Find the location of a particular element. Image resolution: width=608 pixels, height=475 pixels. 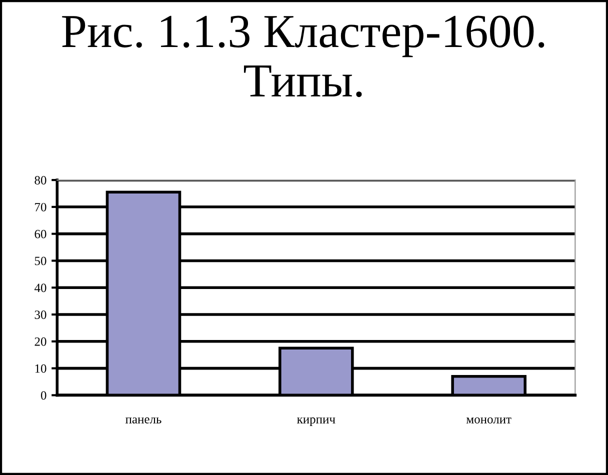

chart-title: Рис. 1.1.3 Кластер-1600. Типы. is located at coordinates (303, 57).